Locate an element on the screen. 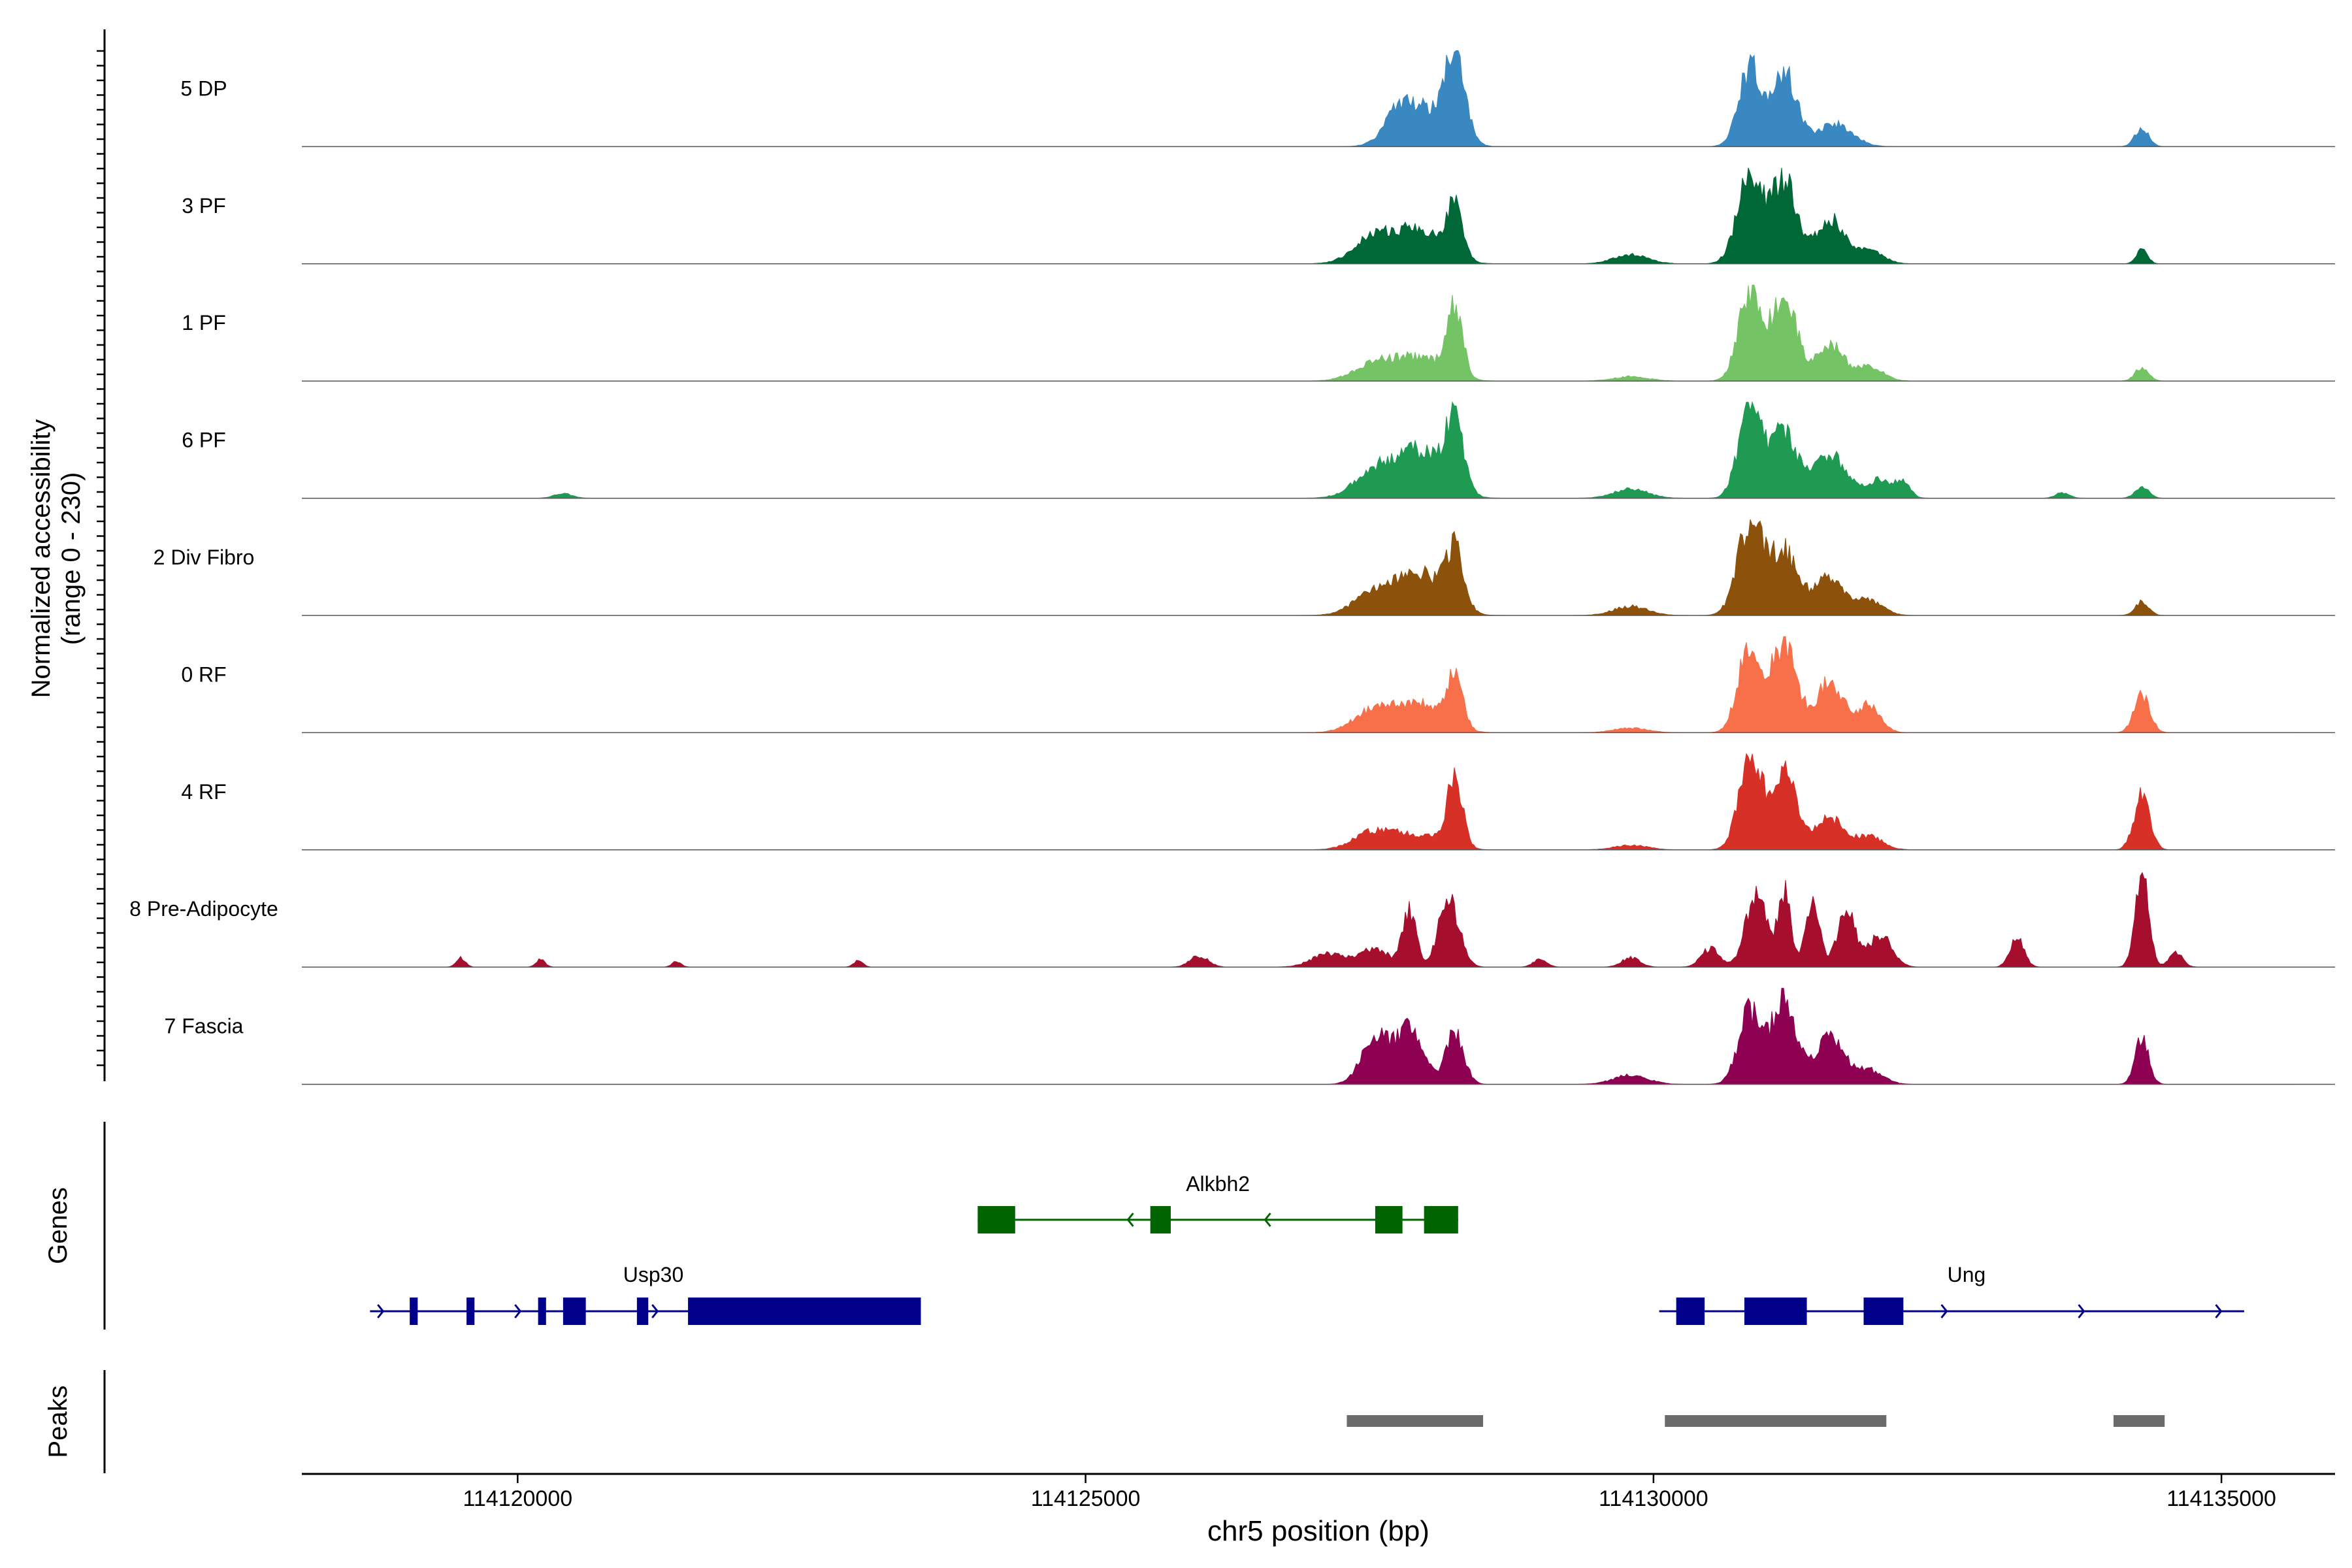 The image size is (2352, 1568). x-axis-label: chr5 position (bp) is located at coordinates (1318, 1531).